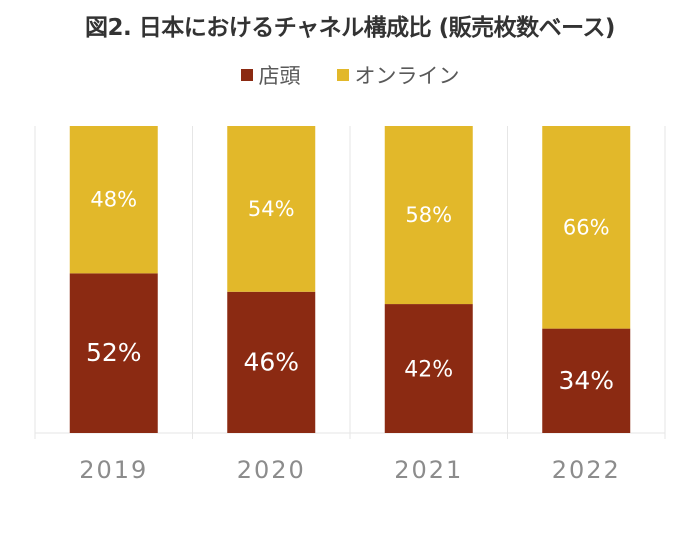 The height and width of the screenshot is (546, 700). I want to click on legend-label-store: 店頭, so click(279, 76).